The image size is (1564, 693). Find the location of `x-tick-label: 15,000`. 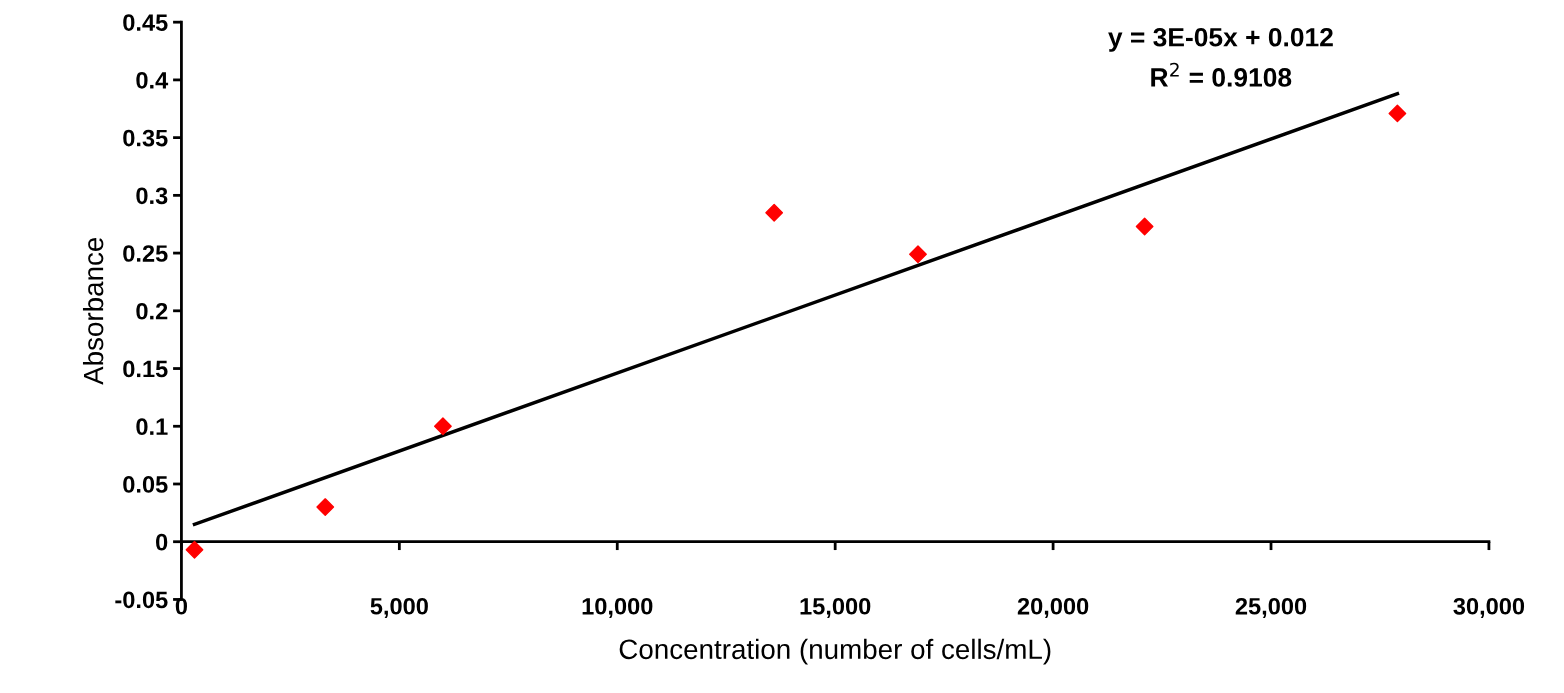

x-tick-label: 15,000 is located at coordinates (835, 608).